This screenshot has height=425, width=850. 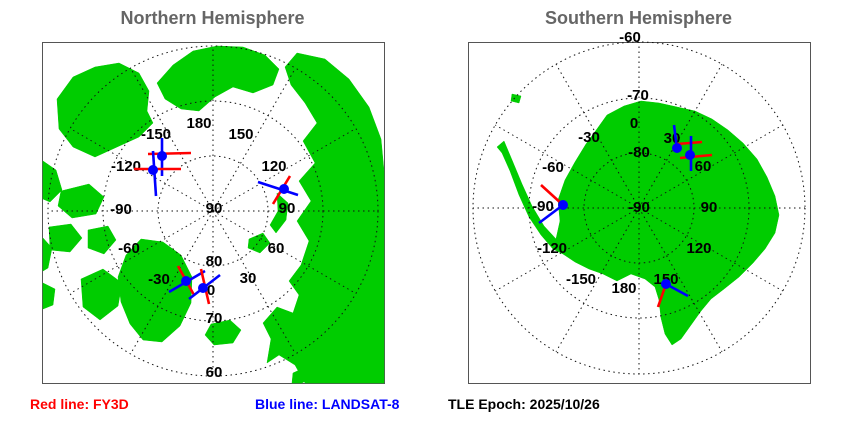 What do you see at coordinates (639, 152) in the screenshot?
I see `graticule-label: -80` at bounding box center [639, 152].